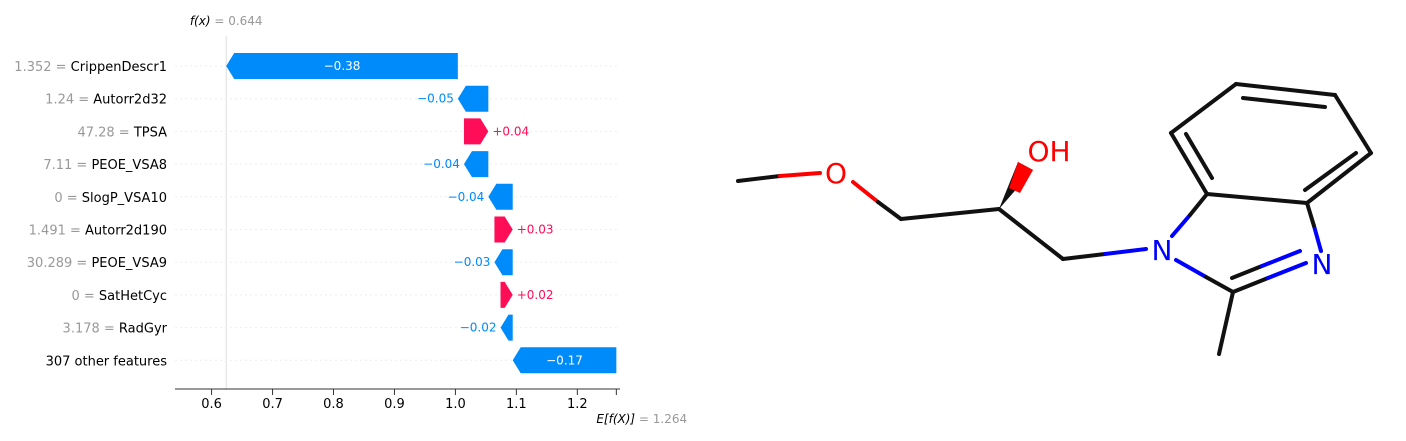  I want to click on base-value-label: E[f(X)] = 1.264, so click(641, 419).